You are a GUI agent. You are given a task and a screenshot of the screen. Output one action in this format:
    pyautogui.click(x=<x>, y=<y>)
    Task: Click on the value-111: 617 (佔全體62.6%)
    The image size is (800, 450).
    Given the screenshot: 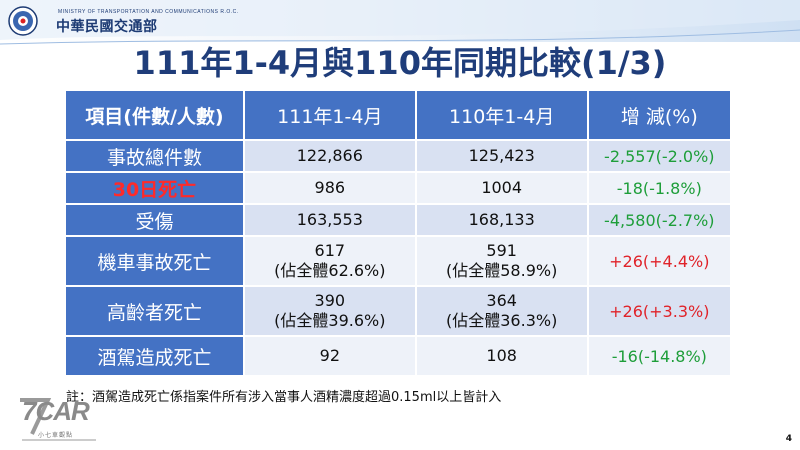 What is the action you would take?
    pyautogui.click(x=330, y=262)
    